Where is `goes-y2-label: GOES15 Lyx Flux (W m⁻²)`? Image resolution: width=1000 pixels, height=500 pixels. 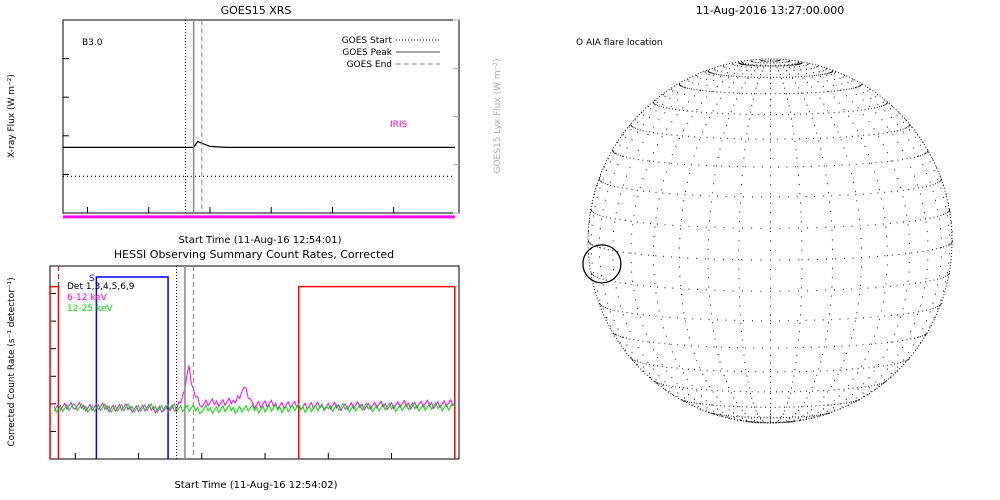
goes-y2-label: GOES15 Lyx Flux (W m⁻²) is located at coordinates (498, 116).